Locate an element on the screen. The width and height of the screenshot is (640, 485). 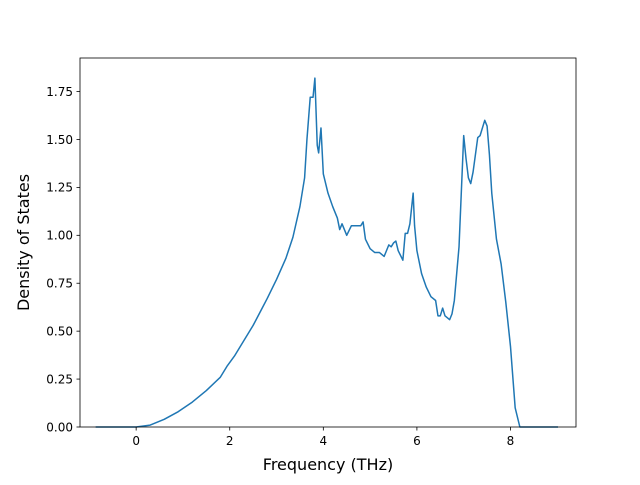
x-axis-title: Frequency (THz) is located at coordinates (328, 464).